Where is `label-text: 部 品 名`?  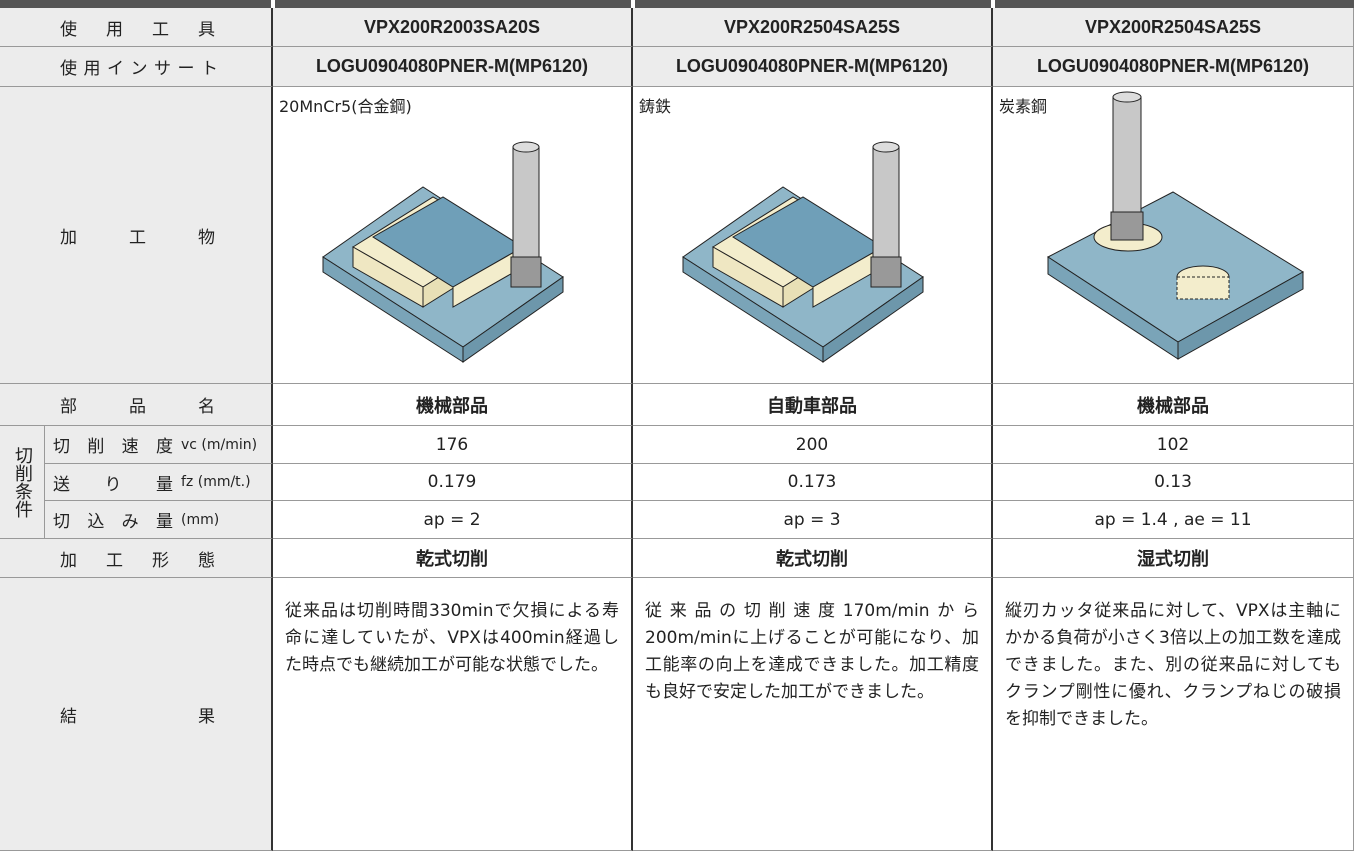
label-text: 部 品 名 is located at coordinates (137, 407).